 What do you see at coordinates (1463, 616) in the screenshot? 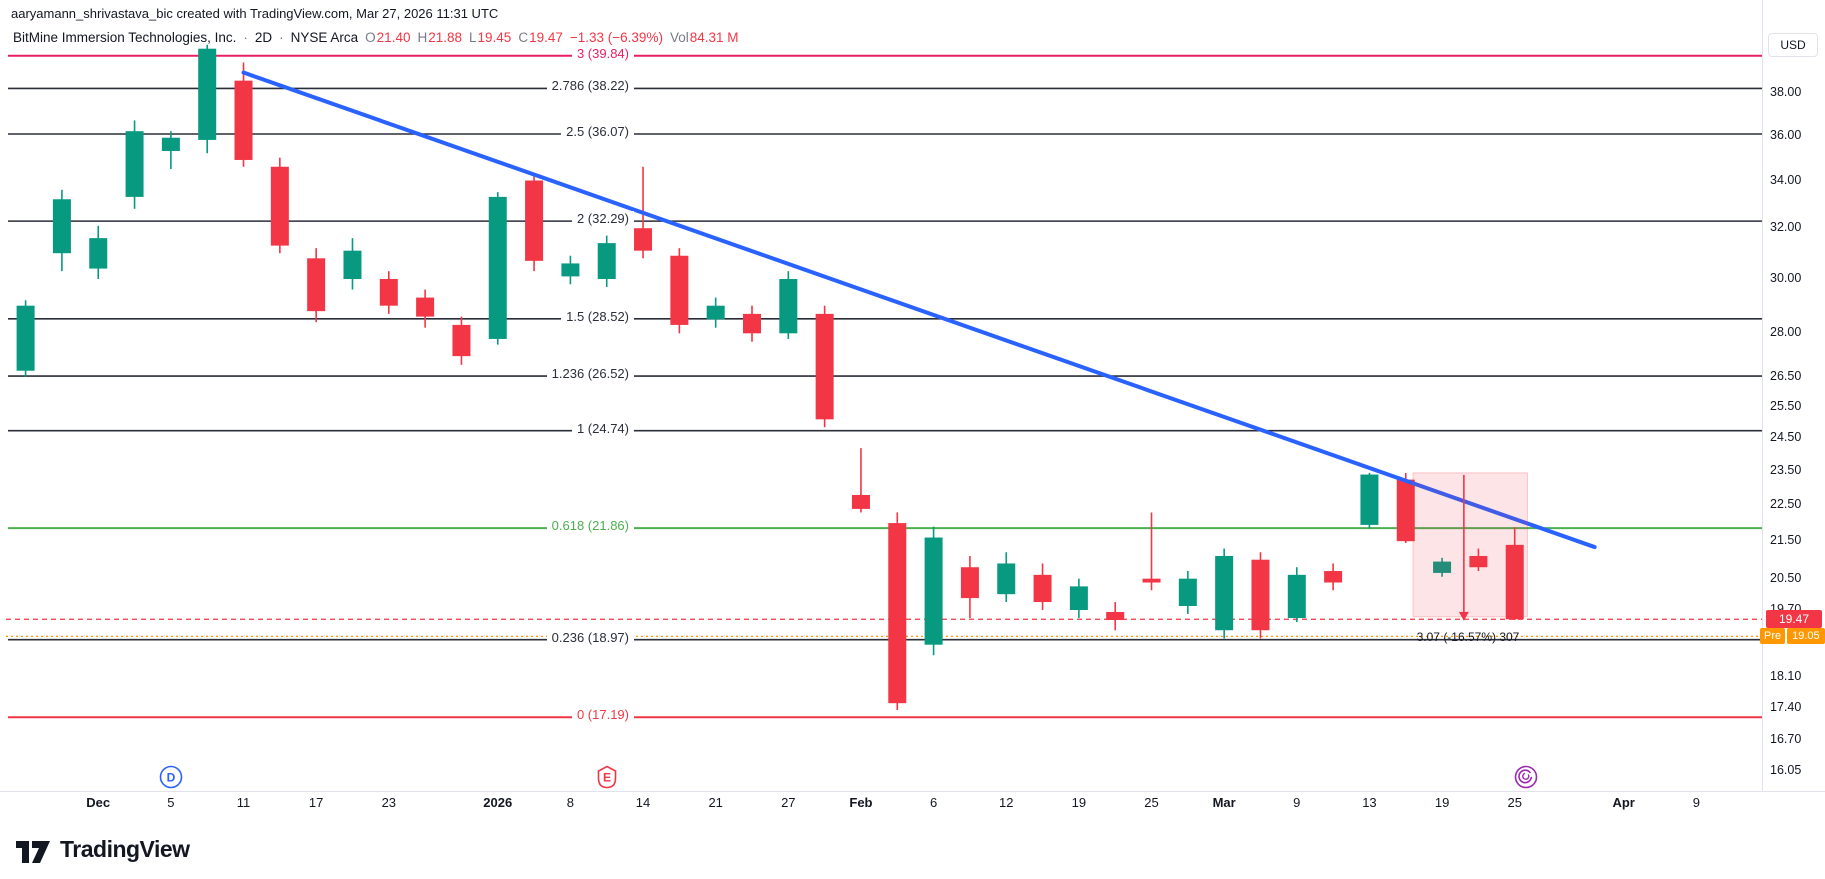
I see `measurement-arrowhead` at bounding box center [1463, 616].